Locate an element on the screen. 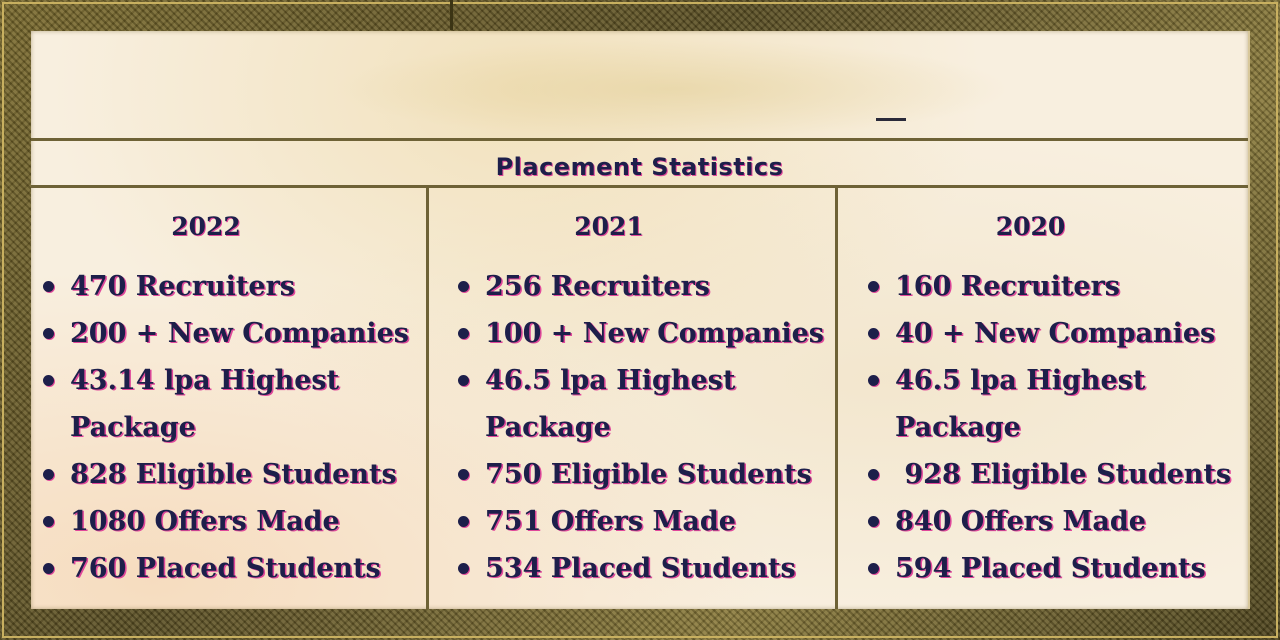  ink-mark is located at coordinates (891, 119).